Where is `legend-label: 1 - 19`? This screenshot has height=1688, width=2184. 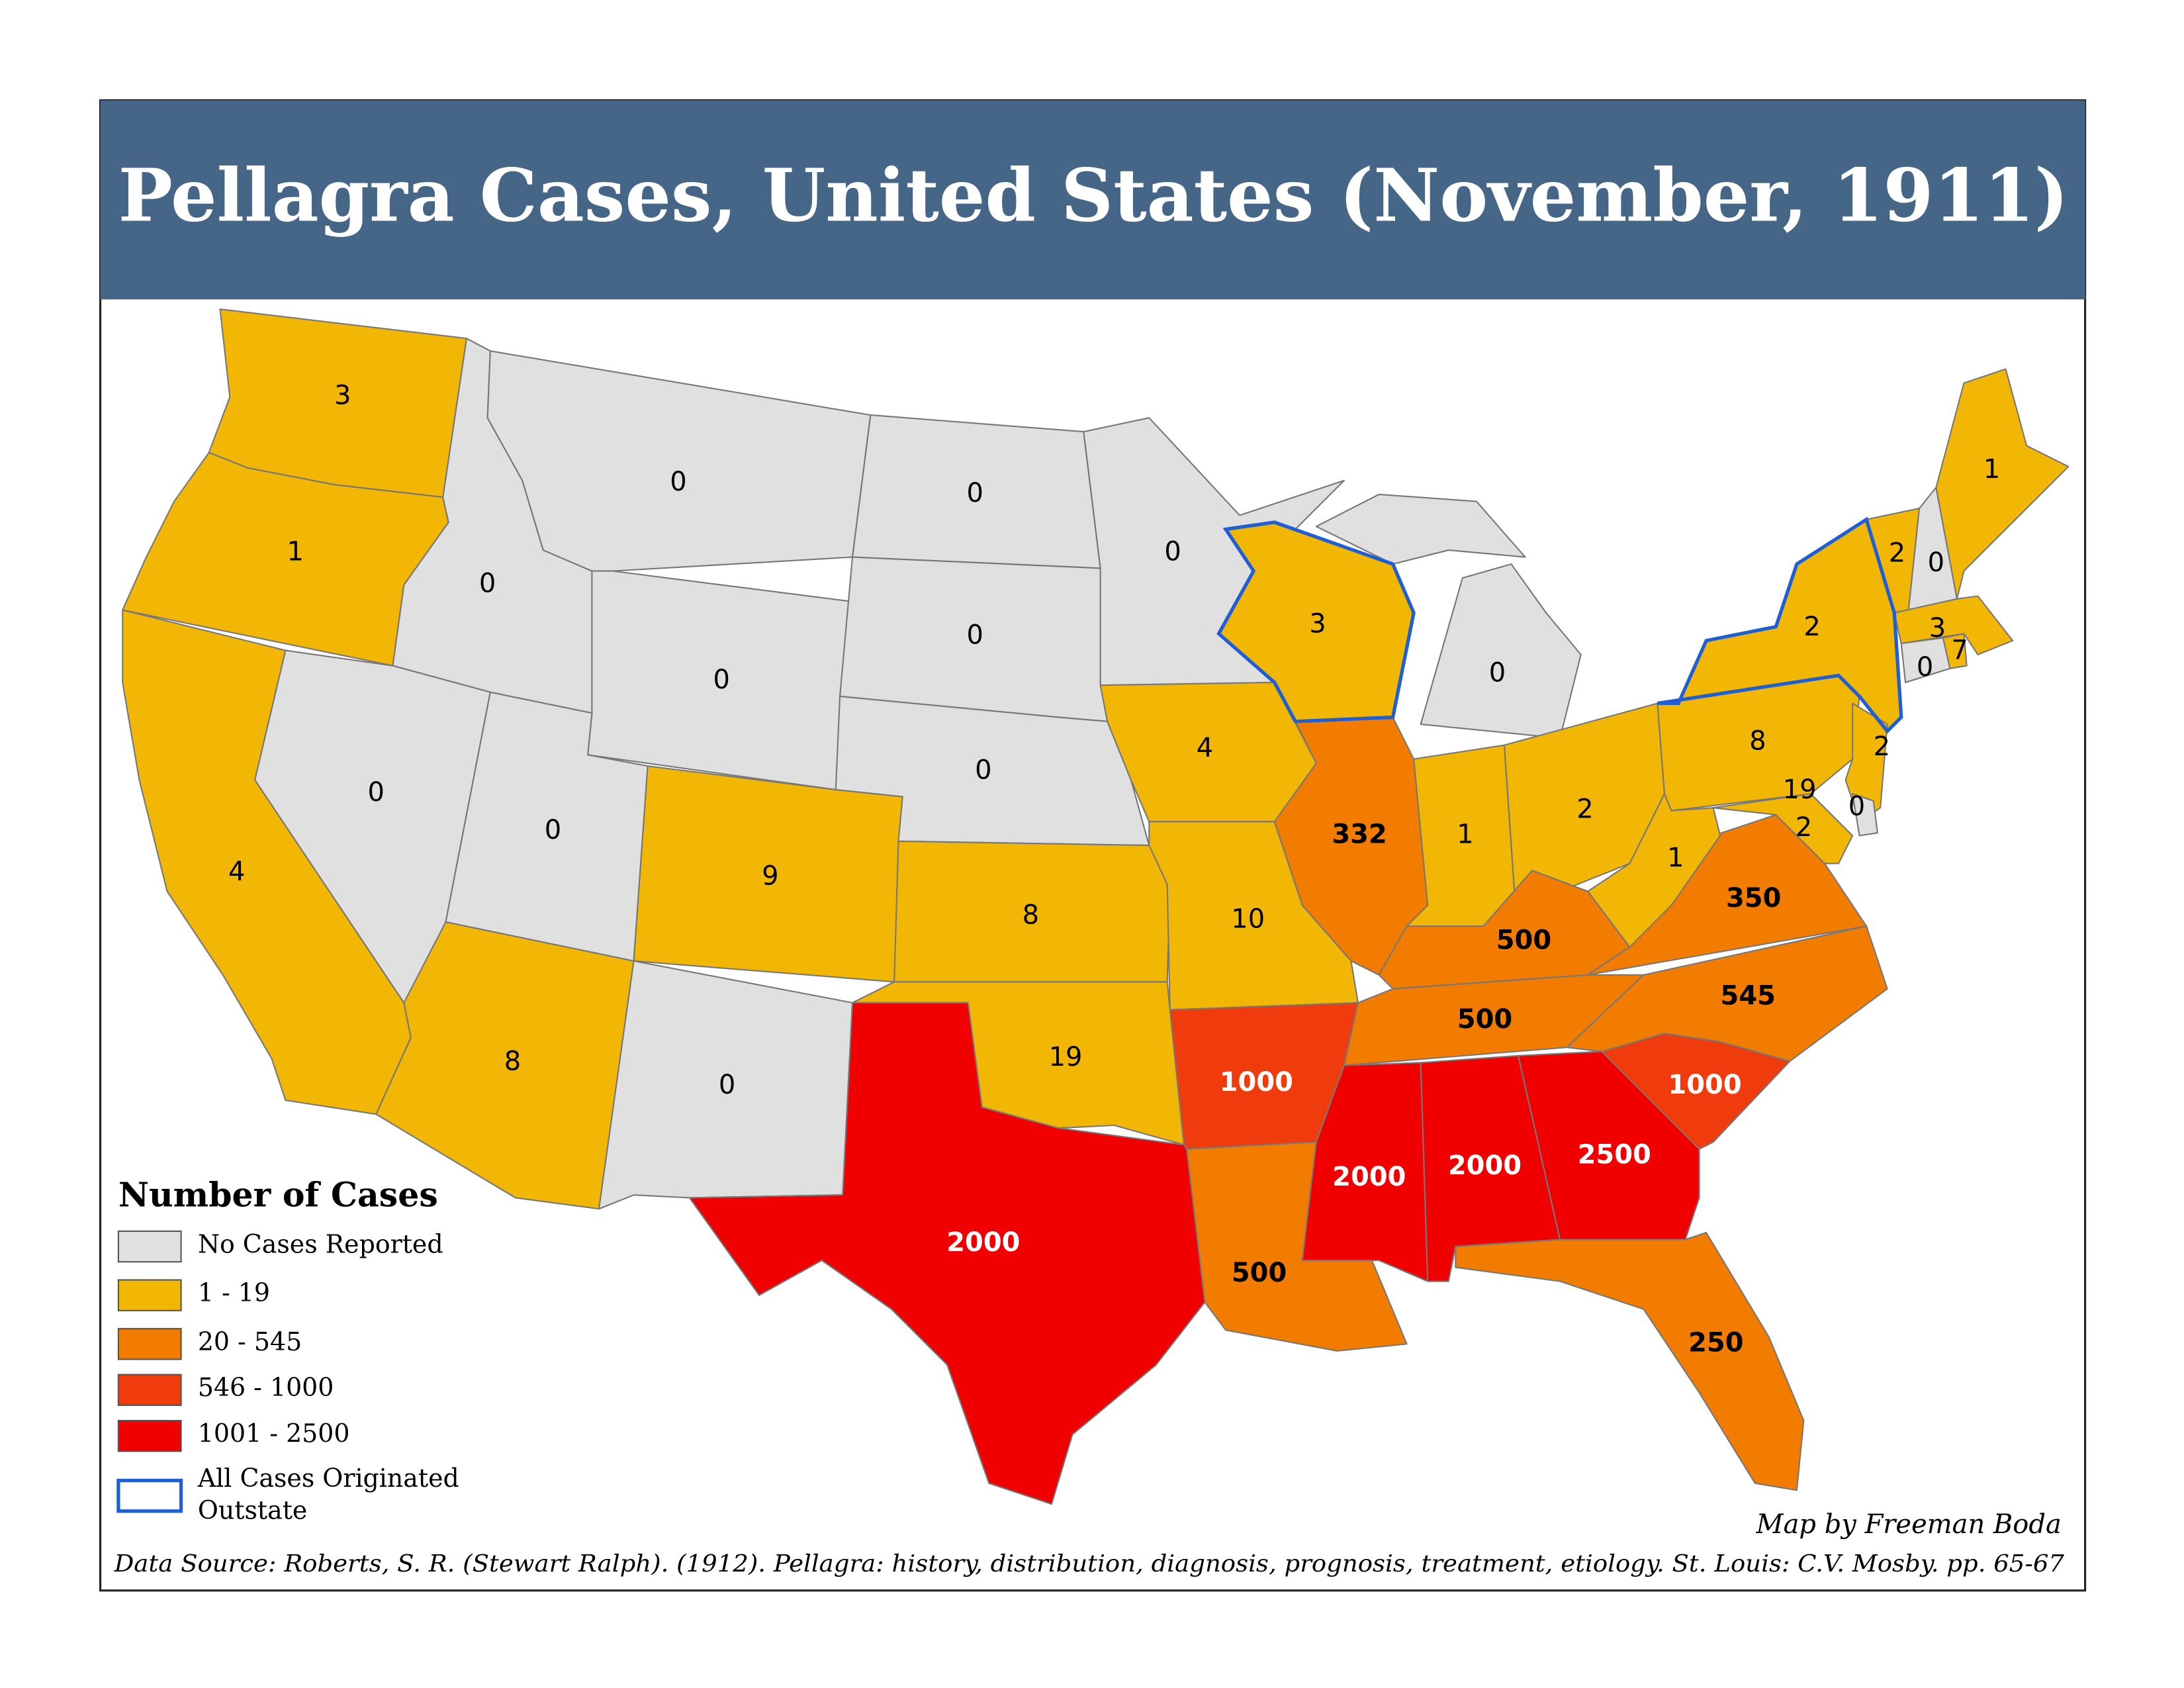 legend-label: 1 - 19 is located at coordinates (234, 1292).